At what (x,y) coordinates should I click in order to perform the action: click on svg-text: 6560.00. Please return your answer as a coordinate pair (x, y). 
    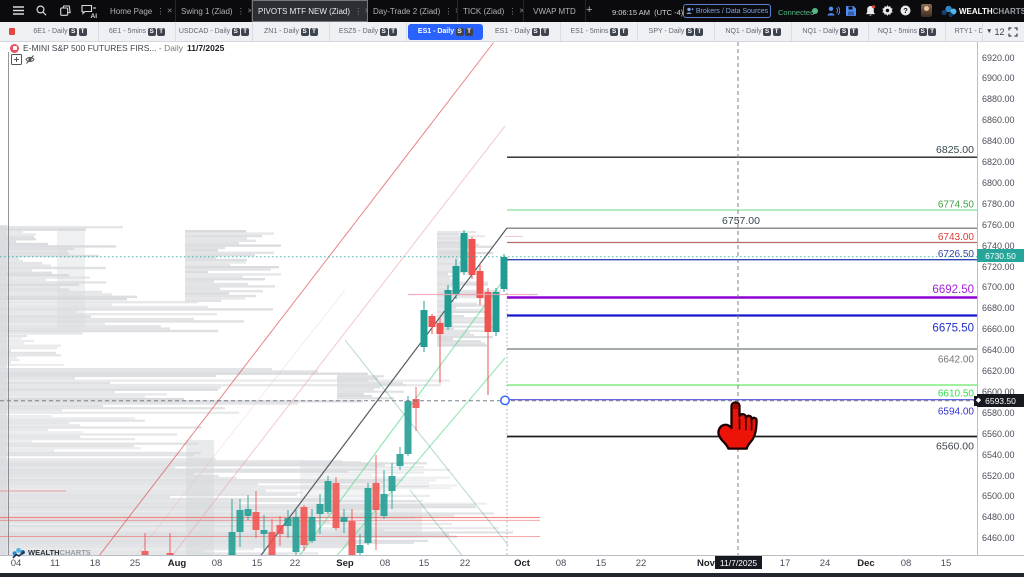
    Looking at the image, I should click on (955, 447).